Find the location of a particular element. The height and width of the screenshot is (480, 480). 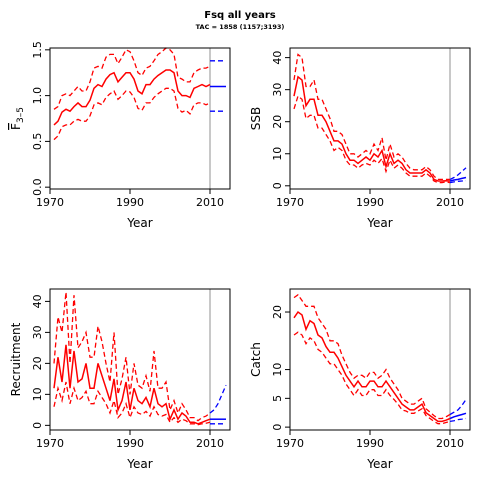

y-axis-label: SSB is located at coordinates (256, 118).